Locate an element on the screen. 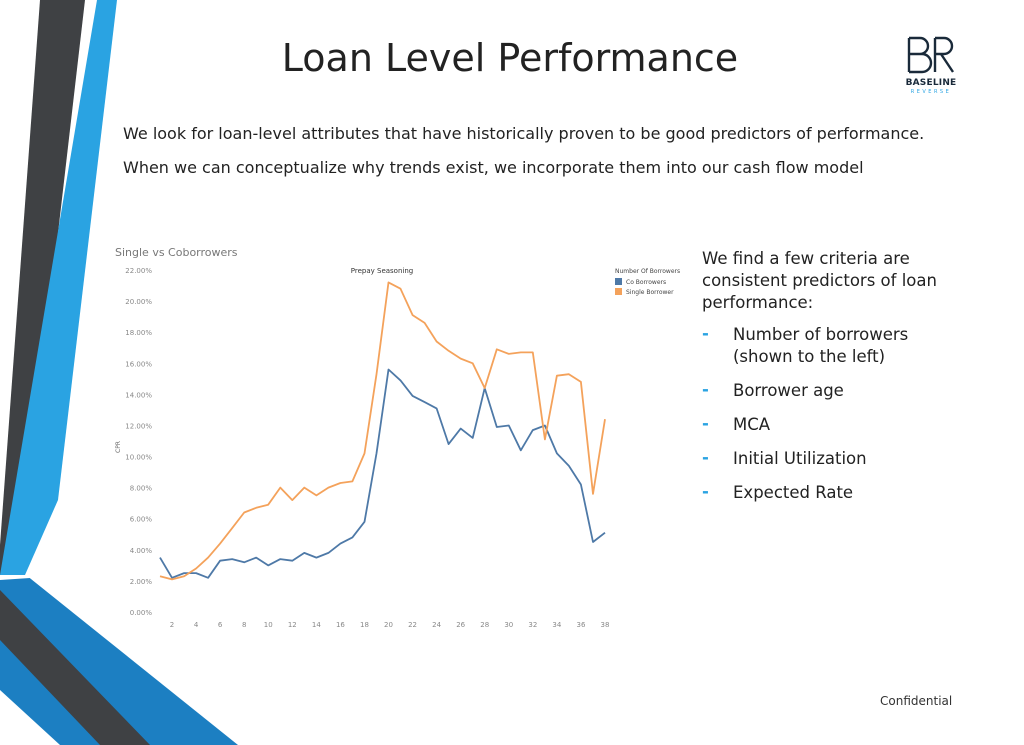  legend-label: Co Borrowers is located at coordinates (646, 282).